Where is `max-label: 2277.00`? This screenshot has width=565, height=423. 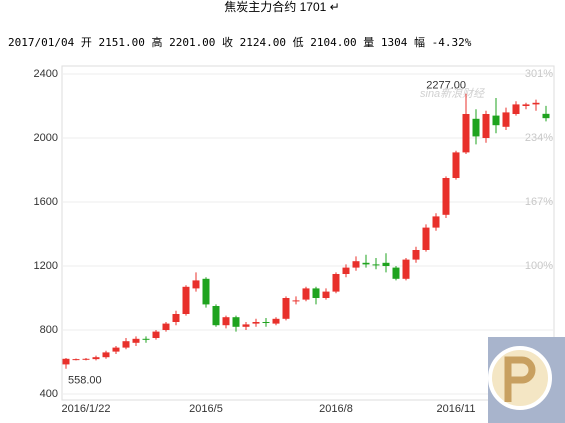
max-label: 2277.00 is located at coordinates (446, 86).